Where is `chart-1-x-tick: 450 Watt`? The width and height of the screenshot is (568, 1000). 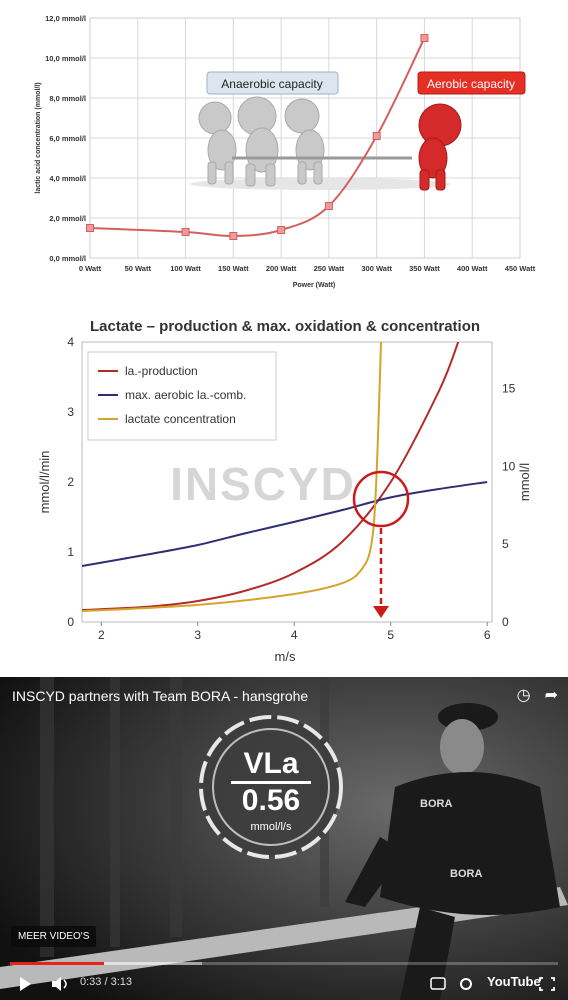
chart-1-x-tick: 450 Watt is located at coordinates (520, 268).